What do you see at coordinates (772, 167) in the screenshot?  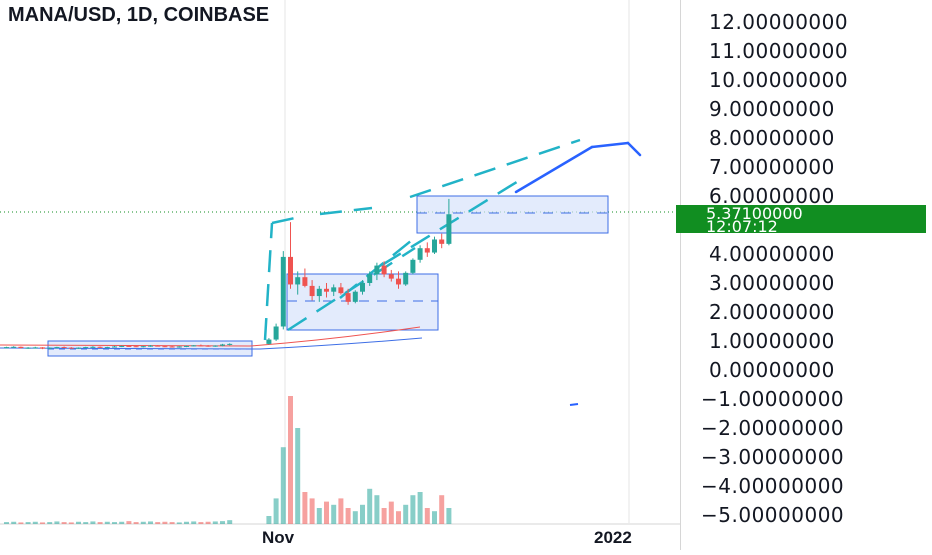 I see `y-tick-7: 7.00000000` at bounding box center [772, 167].